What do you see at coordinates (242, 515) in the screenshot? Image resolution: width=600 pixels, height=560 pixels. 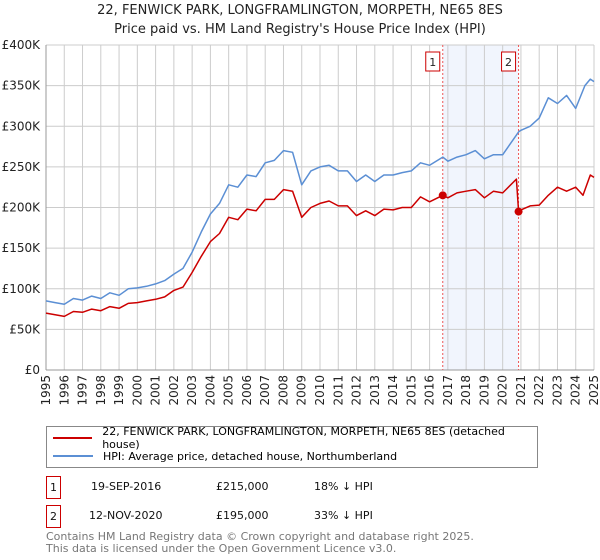 I see `sale-price: £195,000` at bounding box center [242, 515].